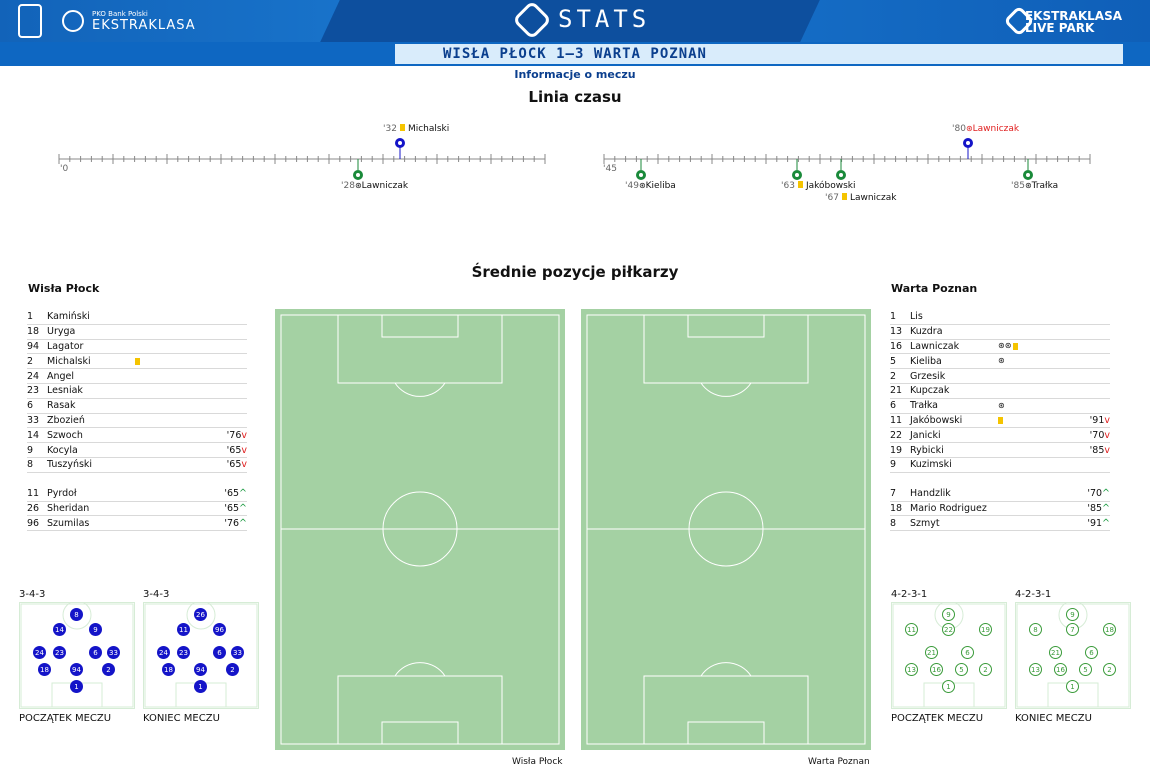  Describe the element at coordinates (219, 629) in the screenshot. I see `player-dot: 96` at that location.